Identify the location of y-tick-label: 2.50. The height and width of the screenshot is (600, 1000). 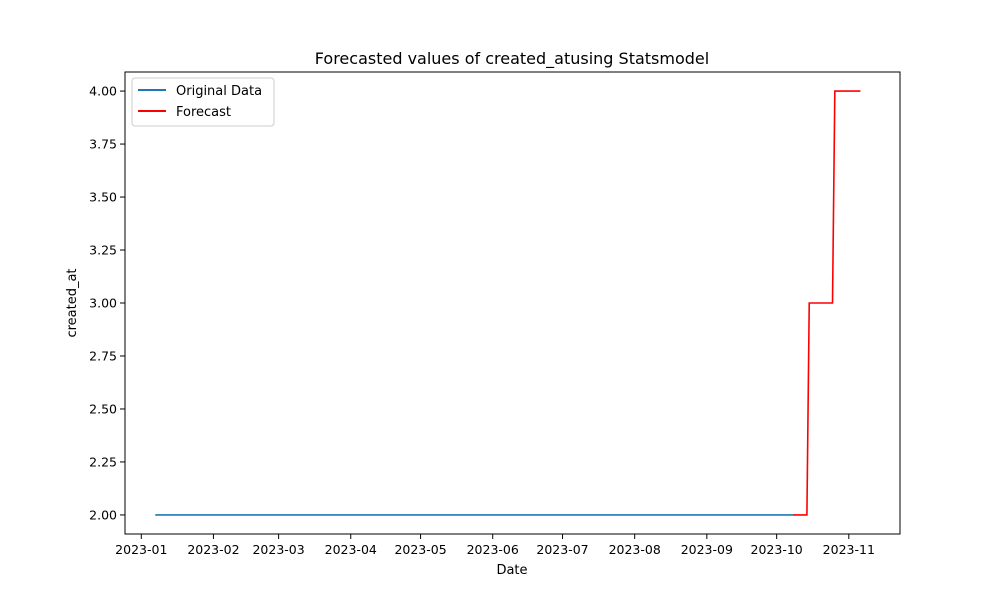
(103, 408).